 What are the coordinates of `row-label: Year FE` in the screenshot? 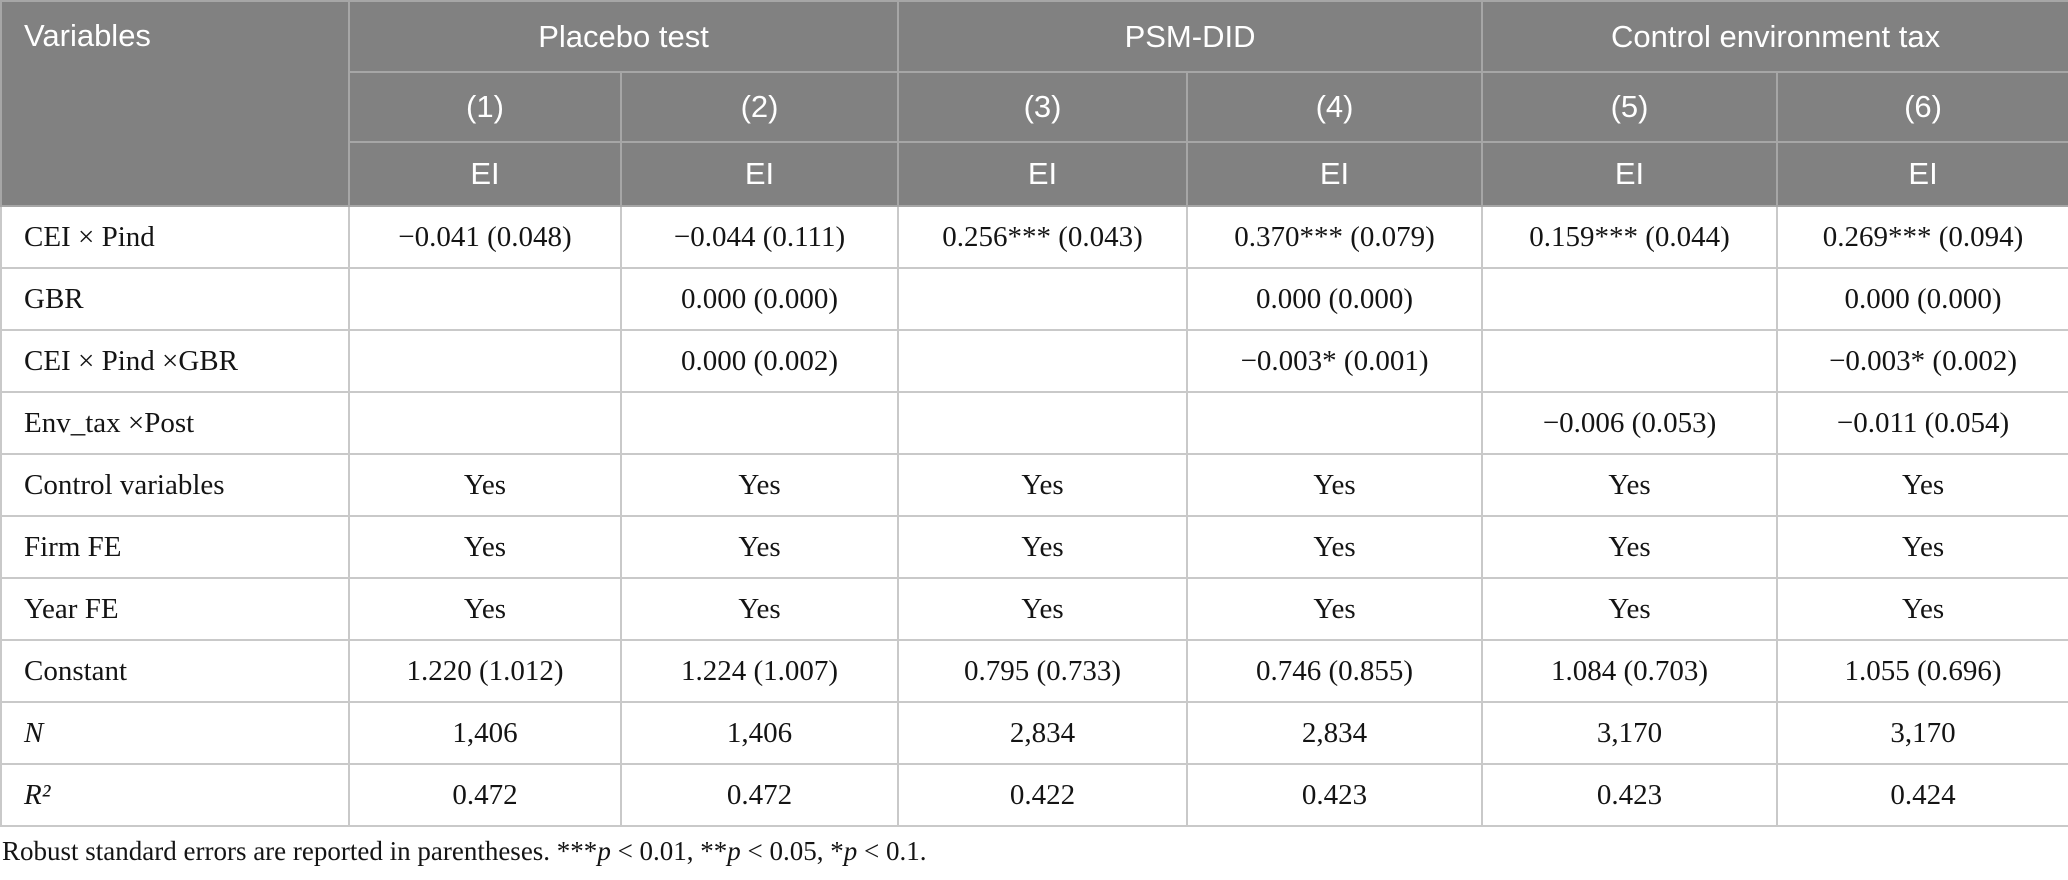 It's located at (175, 609).